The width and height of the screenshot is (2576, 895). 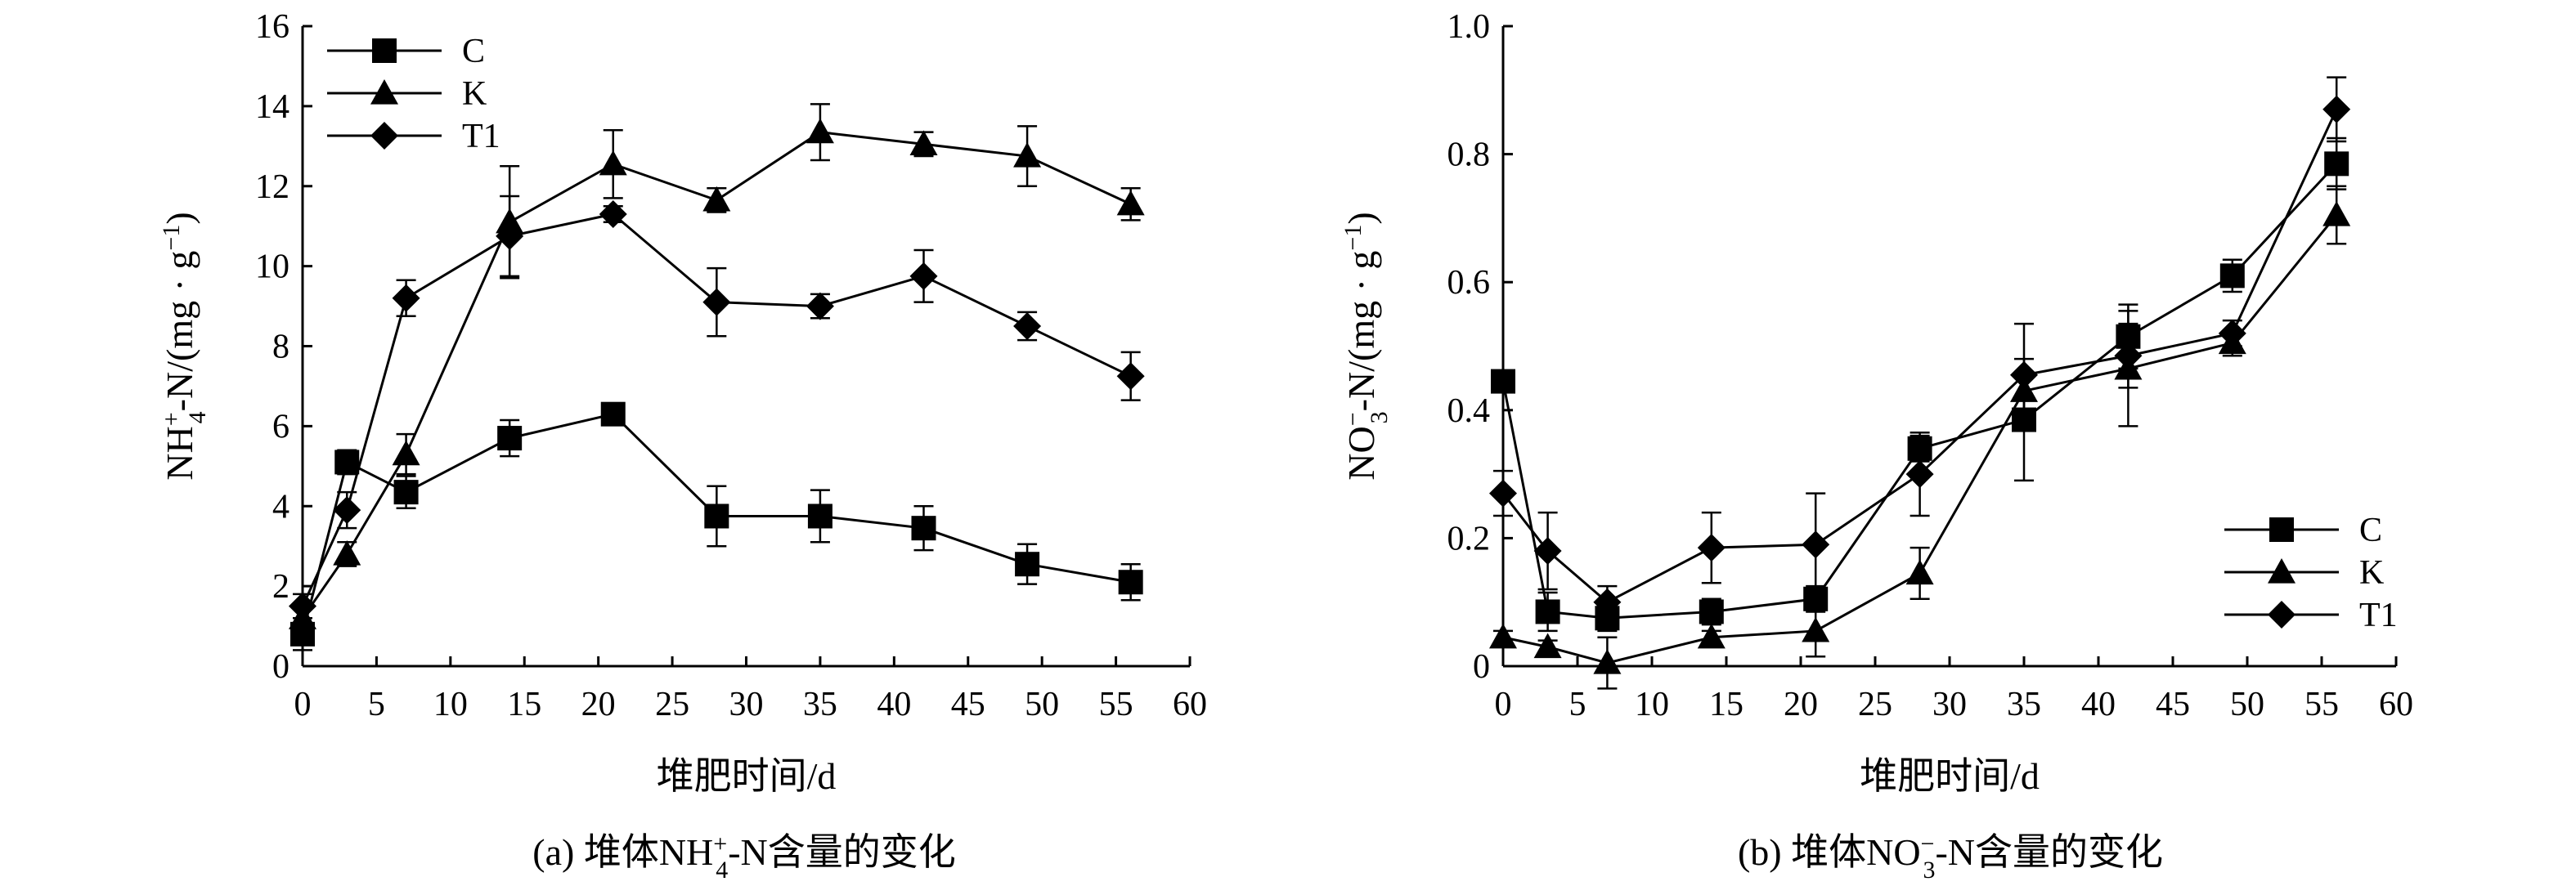 What do you see at coordinates (1950, 857) in the screenshot?
I see `panel-caption: (b) 堆体NO− 3-N含量的变化` at bounding box center [1950, 857].